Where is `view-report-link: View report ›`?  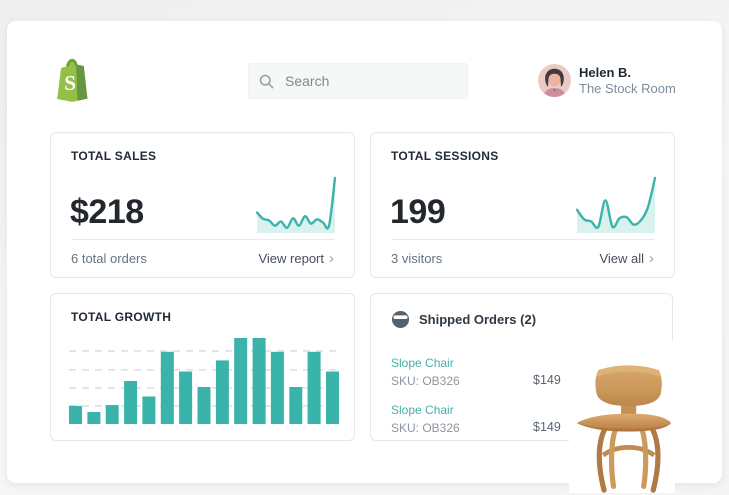
view-report-link: View report › is located at coordinates (296, 258).